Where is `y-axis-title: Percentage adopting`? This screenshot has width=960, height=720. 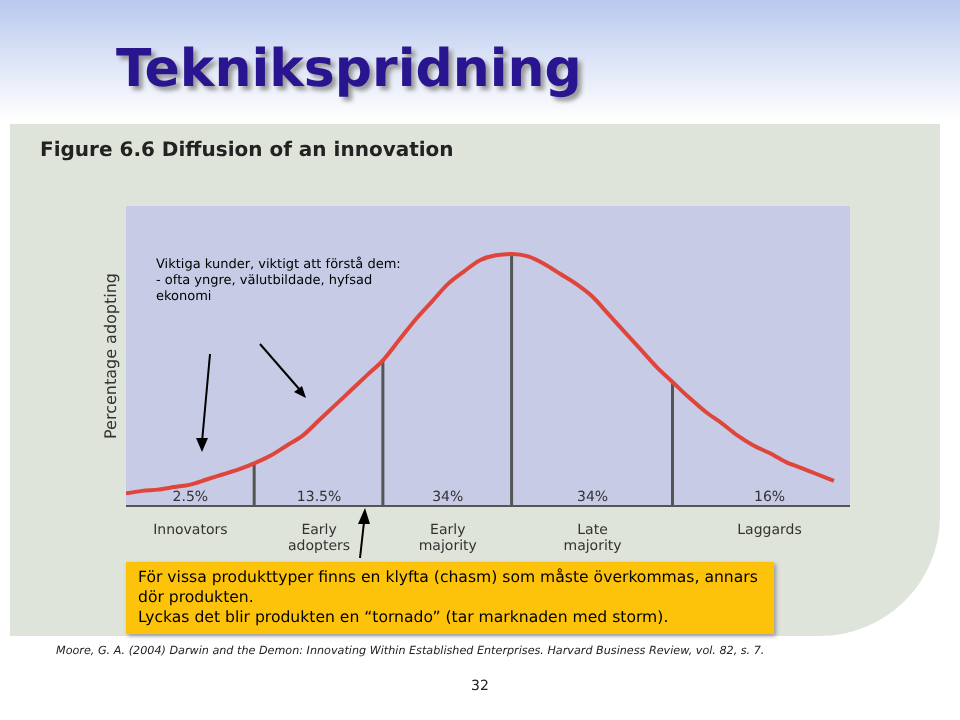 y-axis-title: Percentage adopting is located at coordinates (110, 356).